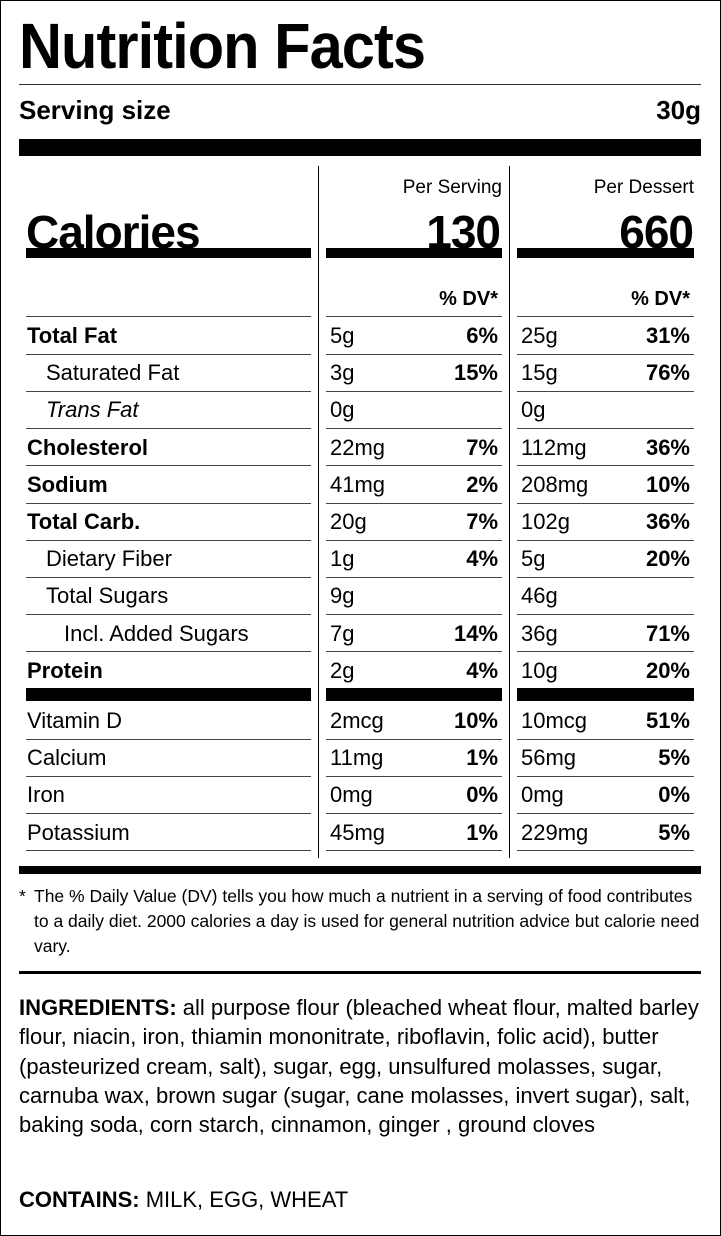 The image size is (721, 1236). Describe the element at coordinates (46, 795) in the screenshot. I see `nutrient-name: Iron` at that location.